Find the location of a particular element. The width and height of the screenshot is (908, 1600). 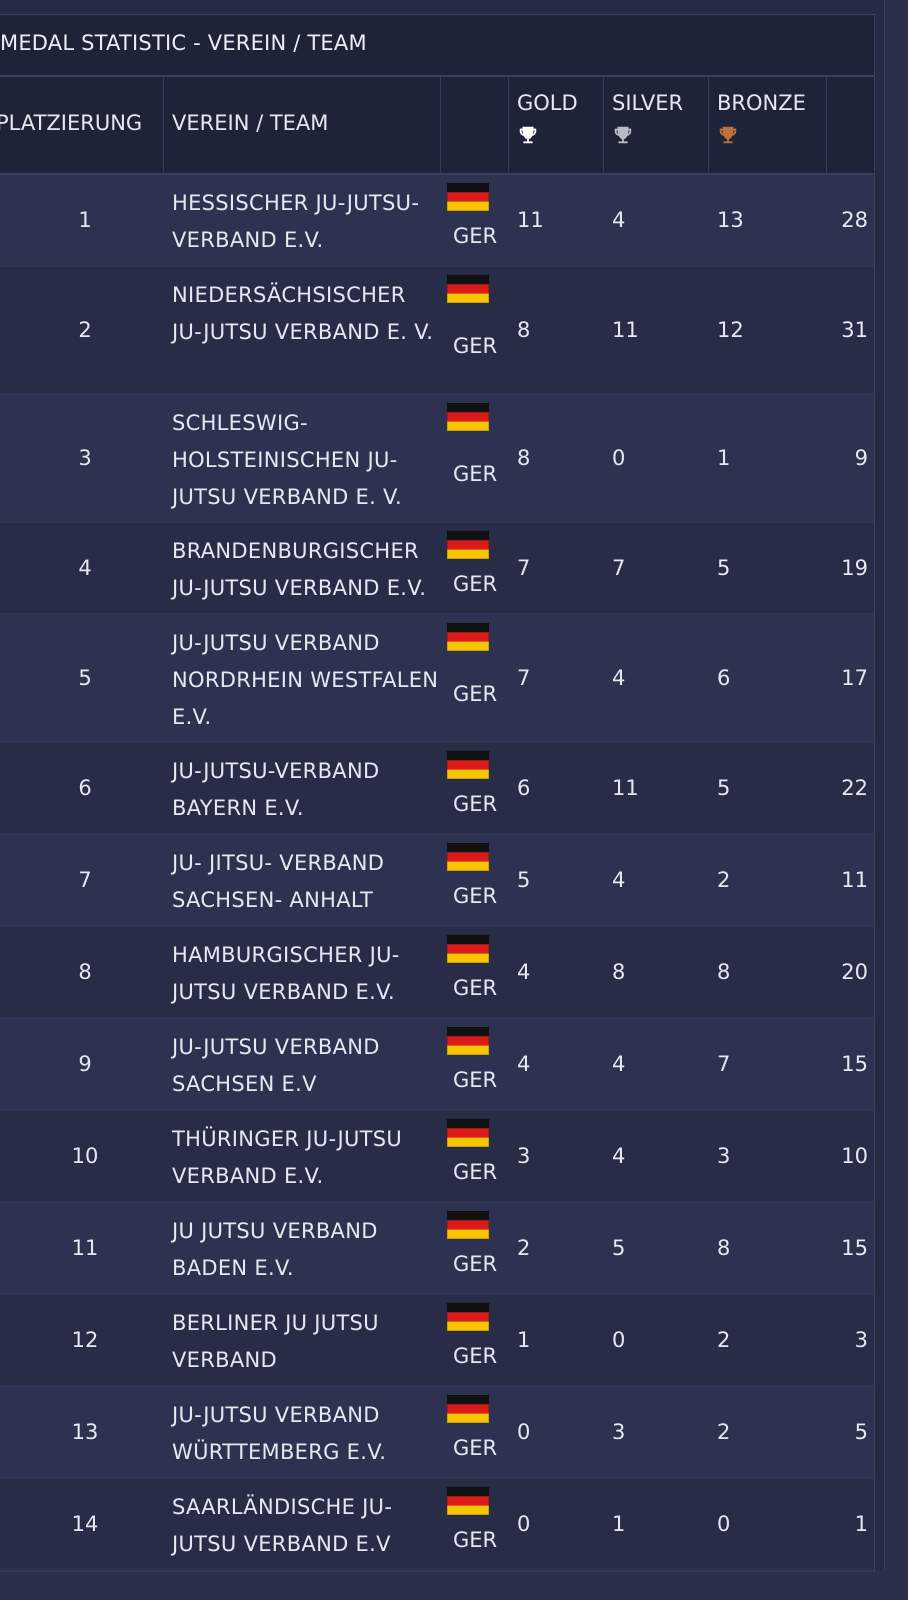

team-name: THÜRINGER JU-JUTSU VERBAND E.V. is located at coordinates (287, 1157).